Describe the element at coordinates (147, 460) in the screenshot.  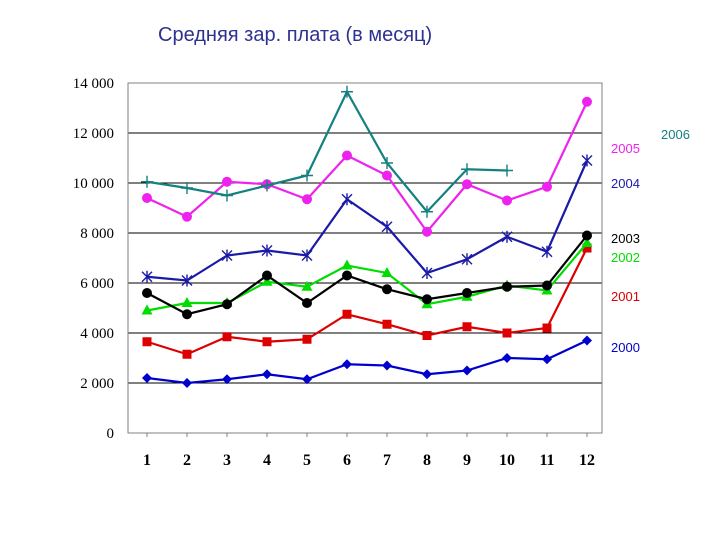
I see `x-tick-label: 1` at that location.